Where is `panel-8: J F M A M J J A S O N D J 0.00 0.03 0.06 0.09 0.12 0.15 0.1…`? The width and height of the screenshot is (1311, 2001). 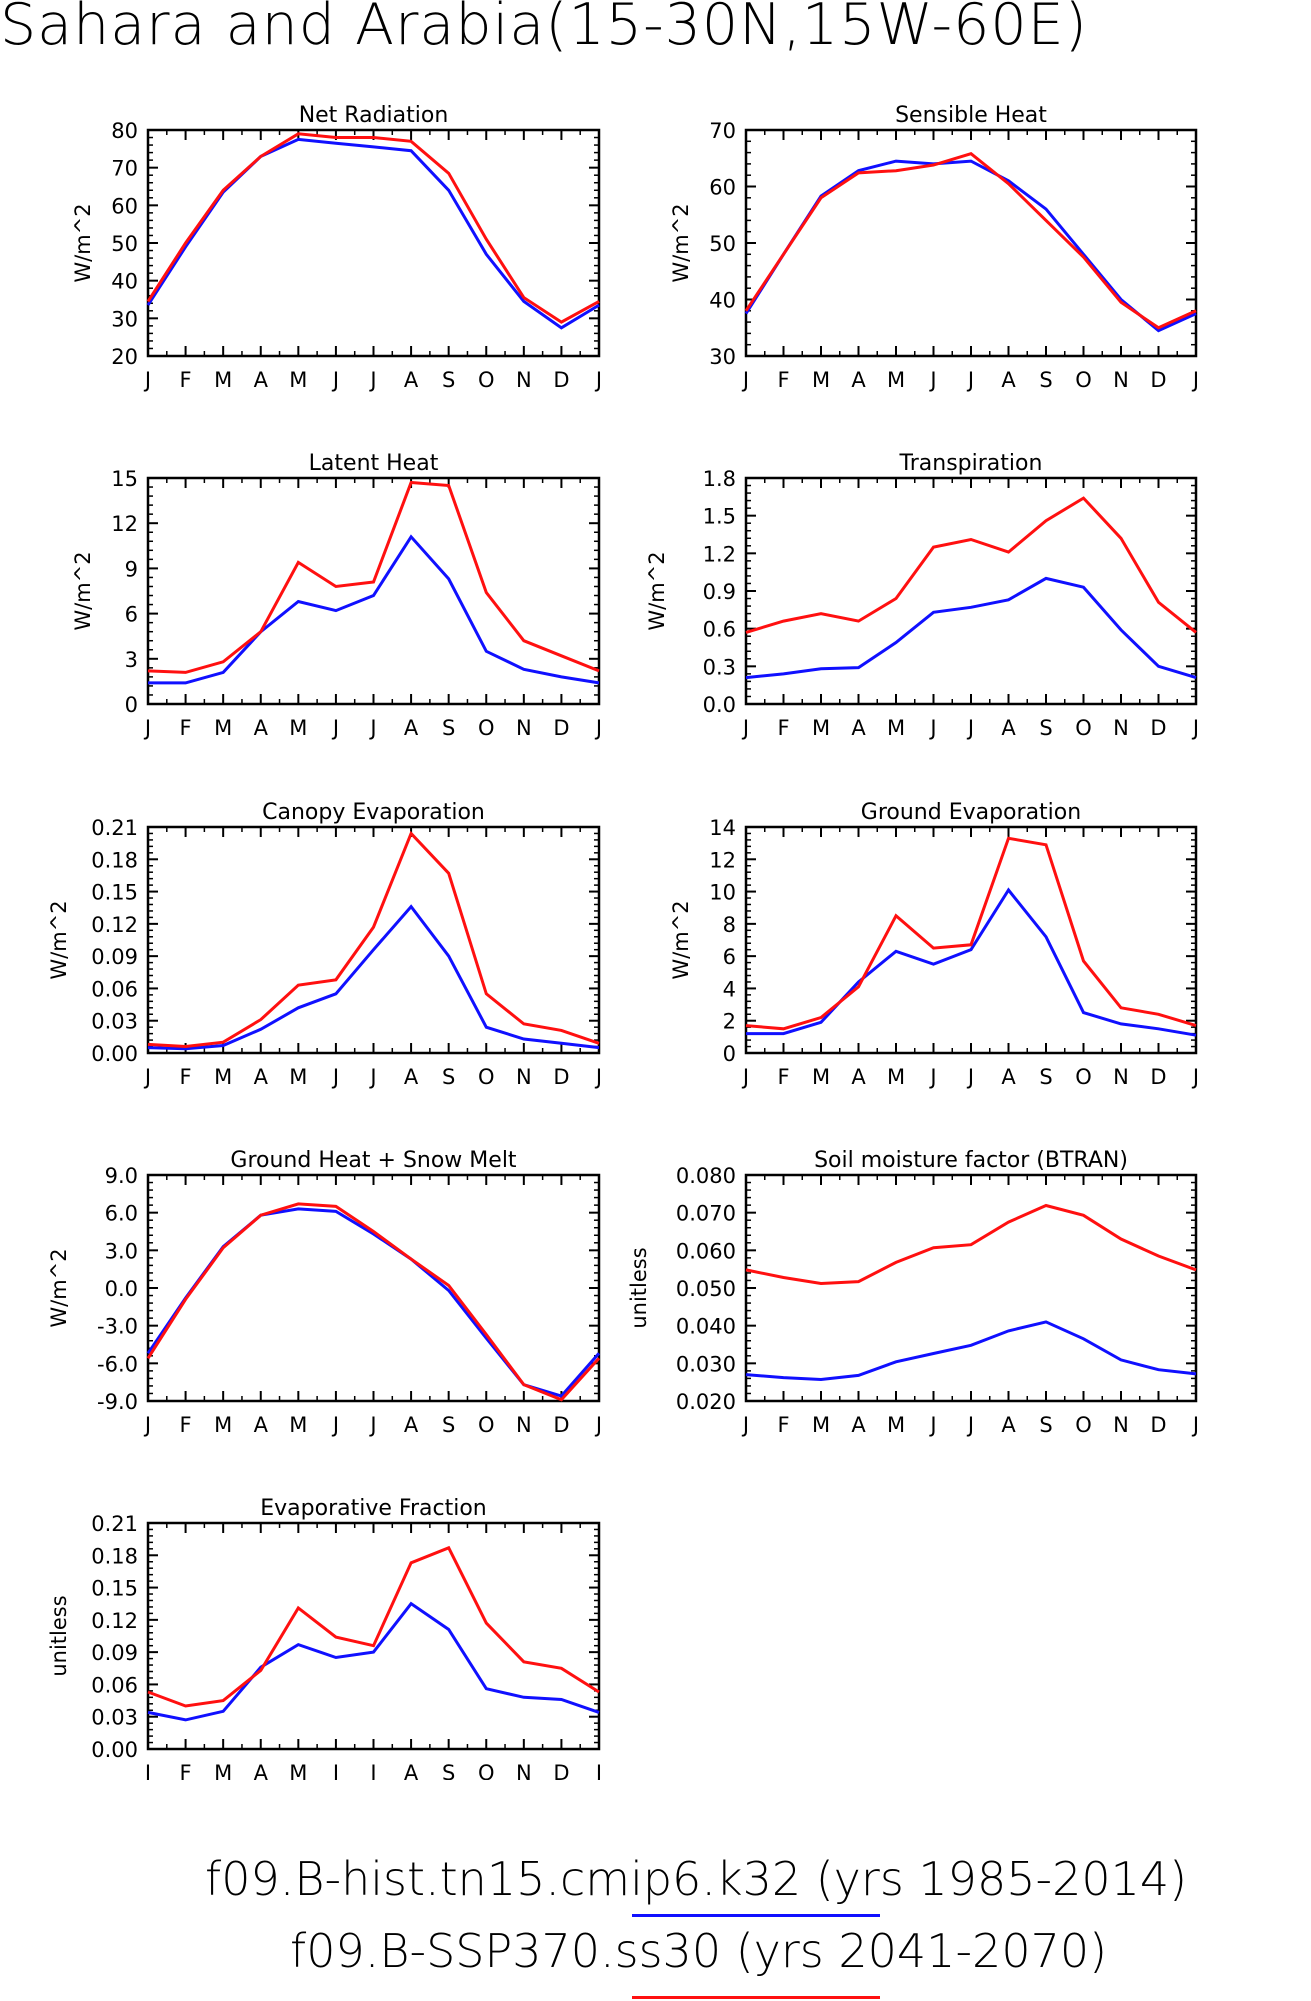 panel-8: J F M A M J J A S O N D J 0.00 0.03 0.06 0.09 0.12 0.15 0.1… is located at coordinates (324, 1638).